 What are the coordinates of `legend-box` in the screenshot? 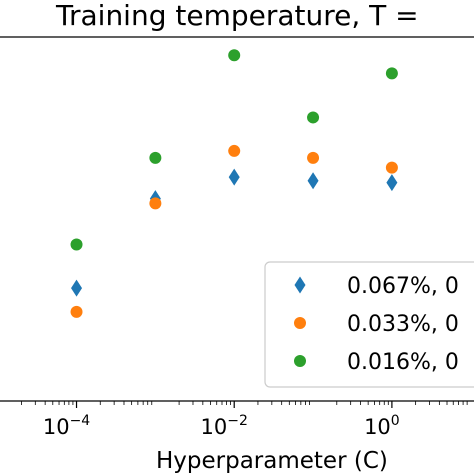 It's located at (369, 324).